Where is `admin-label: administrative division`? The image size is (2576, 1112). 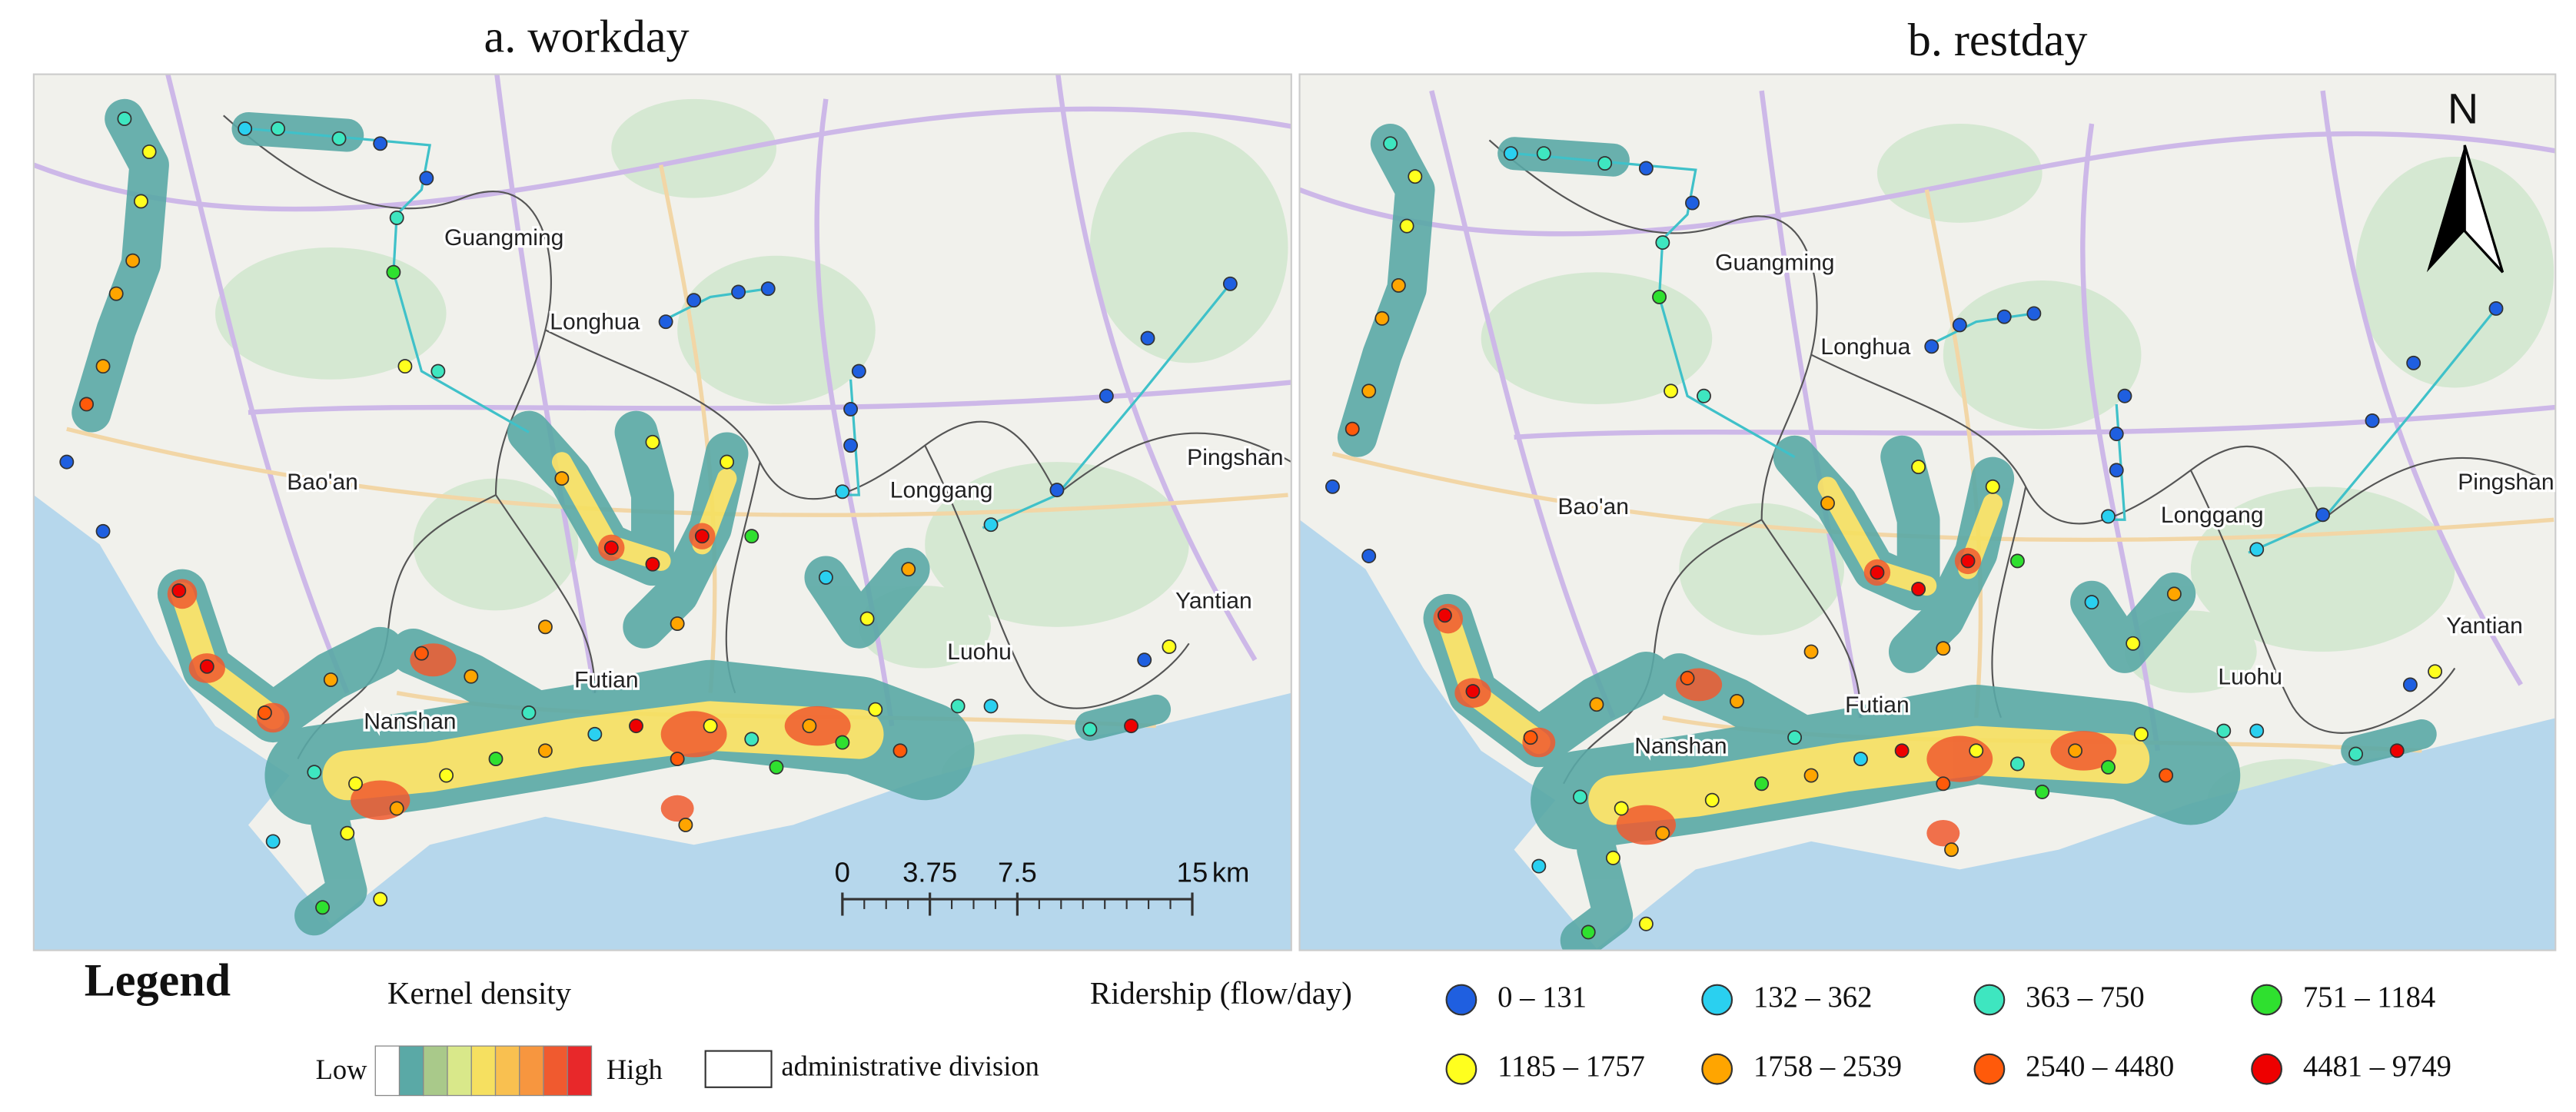
admin-label: administrative division is located at coordinates (910, 1066).